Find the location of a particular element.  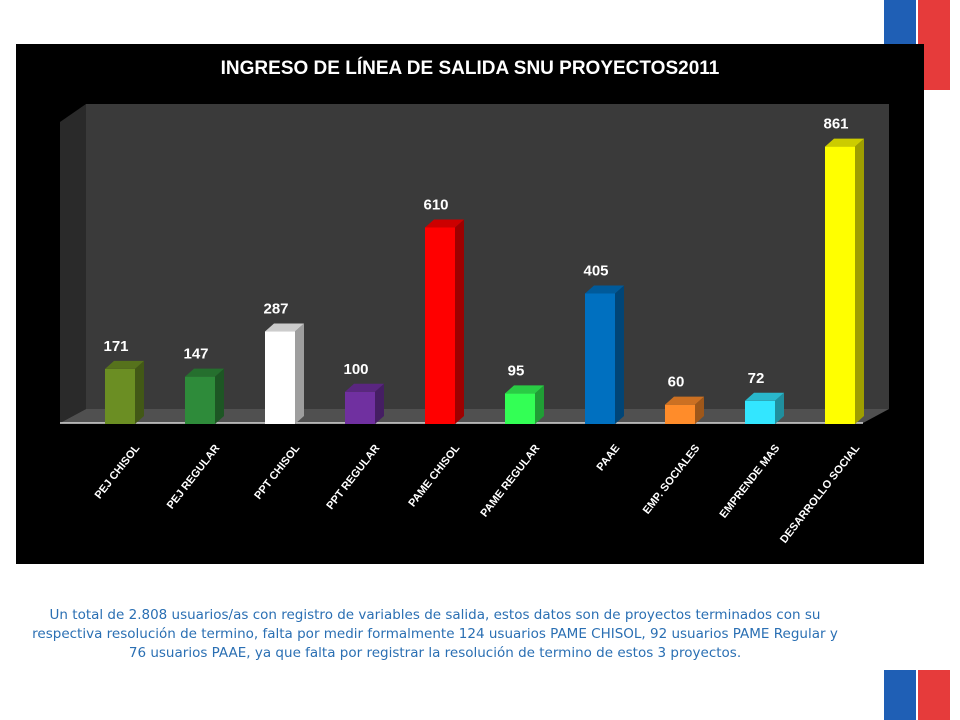

data-label: 610 is located at coordinates (435, 204).